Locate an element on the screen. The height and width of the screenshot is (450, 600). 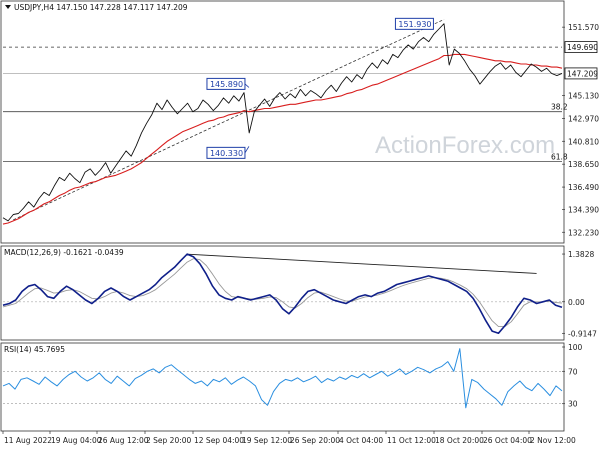
current-price-label: 147.209 is located at coordinates (582, 73).